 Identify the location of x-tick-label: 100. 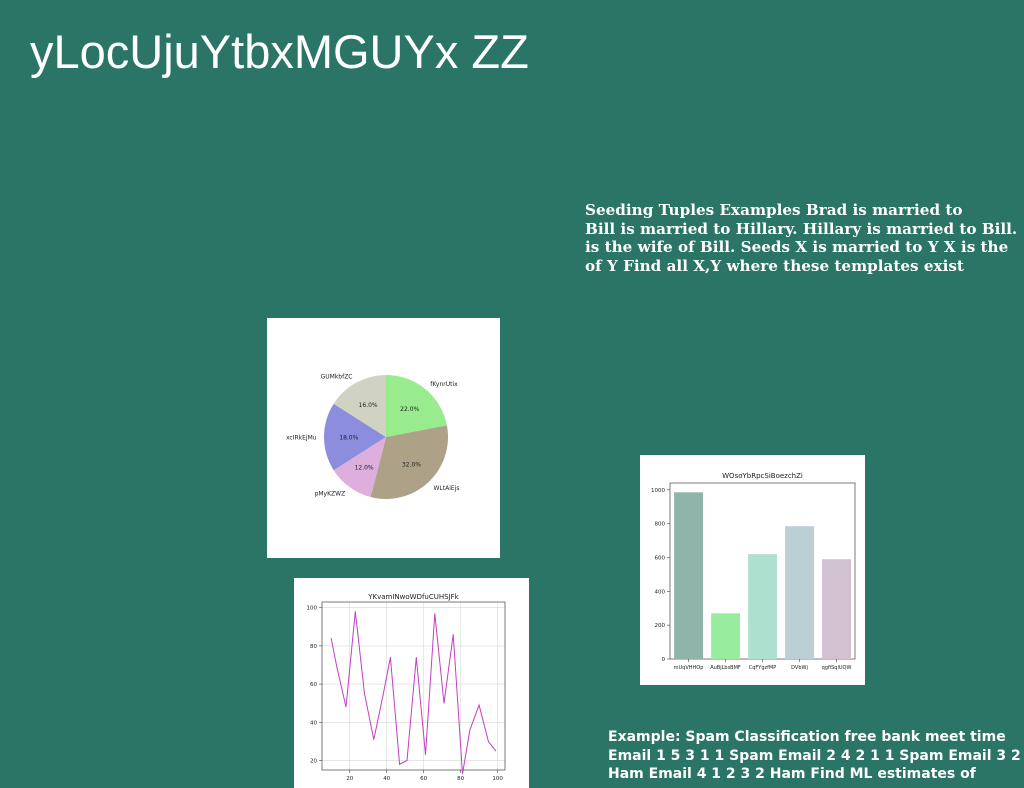
(497, 779).